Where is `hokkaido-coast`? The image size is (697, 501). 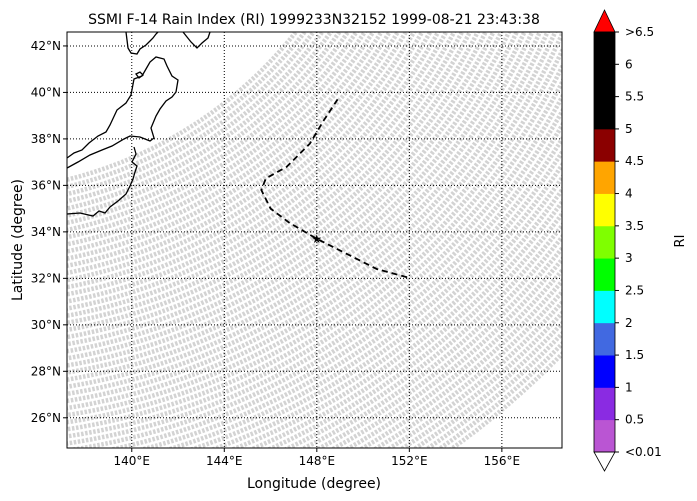
hokkaido-coast is located at coordinates (142, 43).